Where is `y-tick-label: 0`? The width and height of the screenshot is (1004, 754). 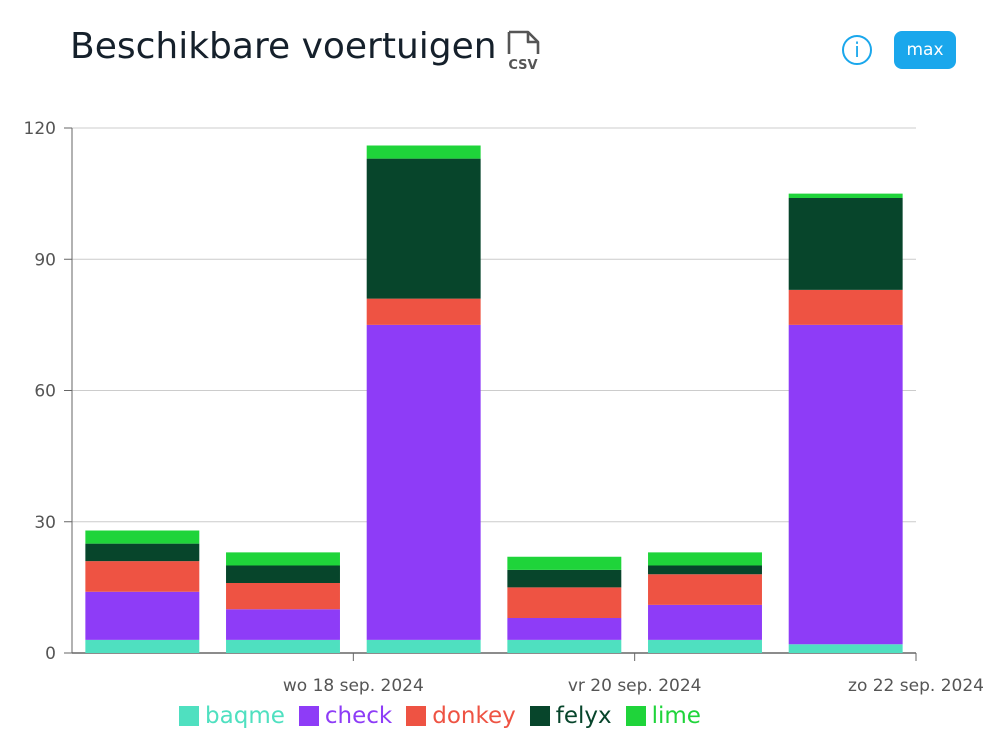 y-tick-label: 0 is located at coordinates (50, 654).